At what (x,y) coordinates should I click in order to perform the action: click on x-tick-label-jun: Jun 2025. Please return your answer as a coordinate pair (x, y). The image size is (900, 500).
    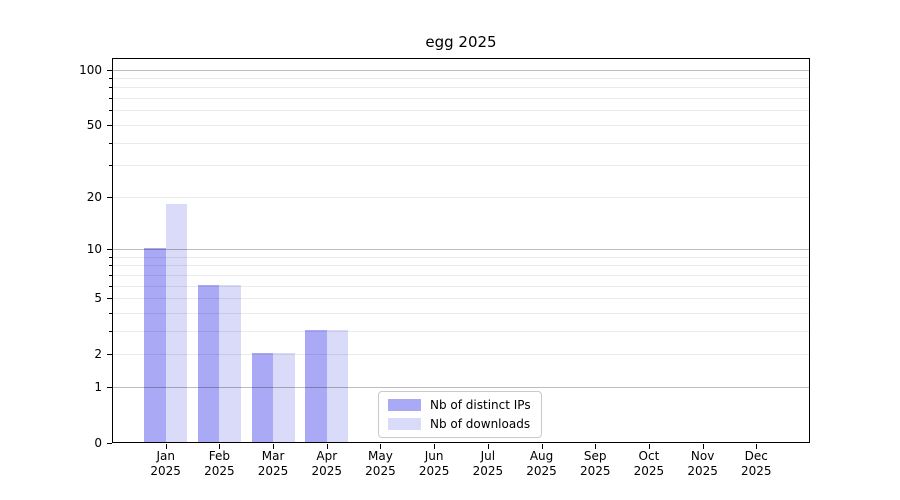
    Looking at the image, I should click on (434, 464).